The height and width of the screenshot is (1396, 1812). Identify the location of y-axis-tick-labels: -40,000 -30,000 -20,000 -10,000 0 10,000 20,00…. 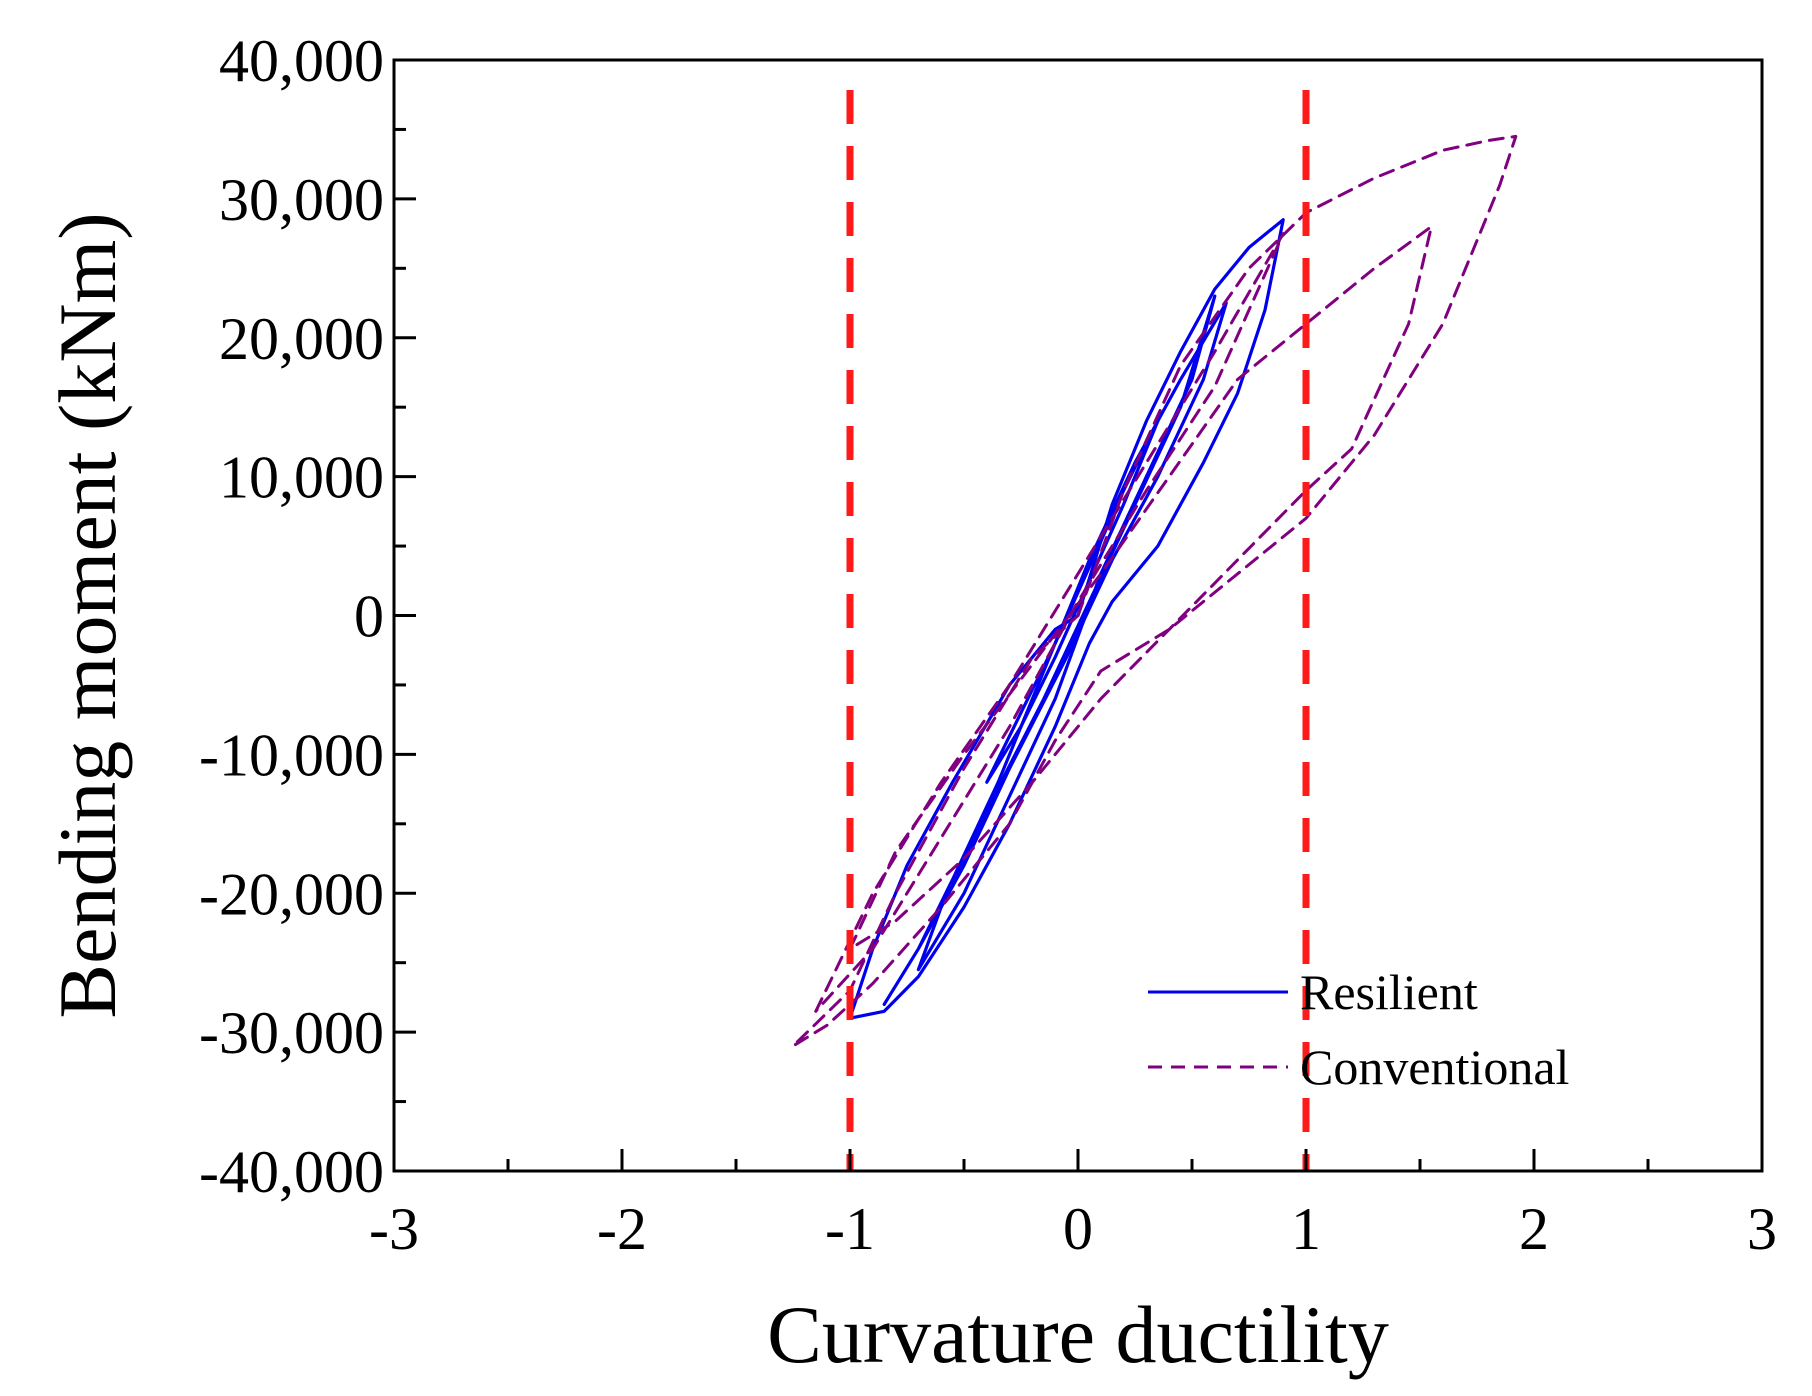
(291, 616).